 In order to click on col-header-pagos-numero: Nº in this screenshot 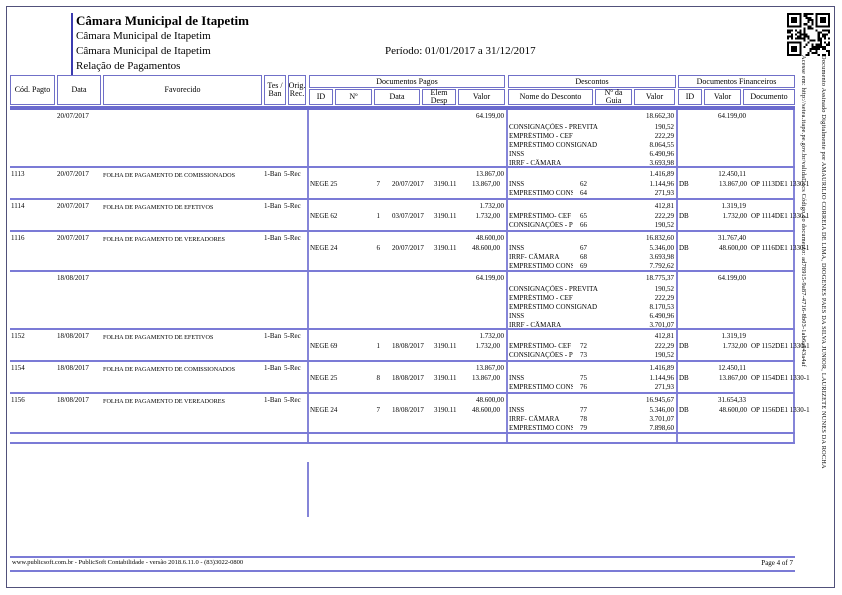, I will do `click(353, 97)`.